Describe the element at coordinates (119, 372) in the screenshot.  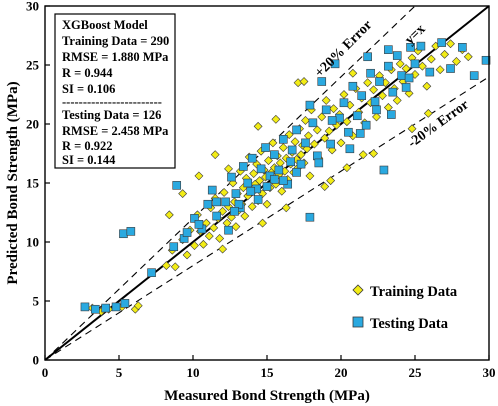
I see `x-tick-label: 5` at that location.